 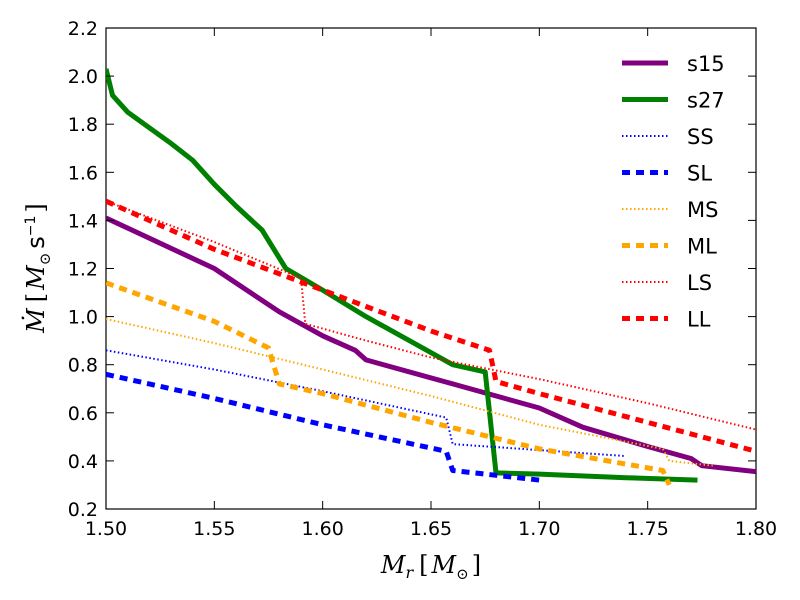 What do you see at coordinates (699, 174) in the screenshot?
I see `legend-label-sl: SL` at bounding box center [699, 174].